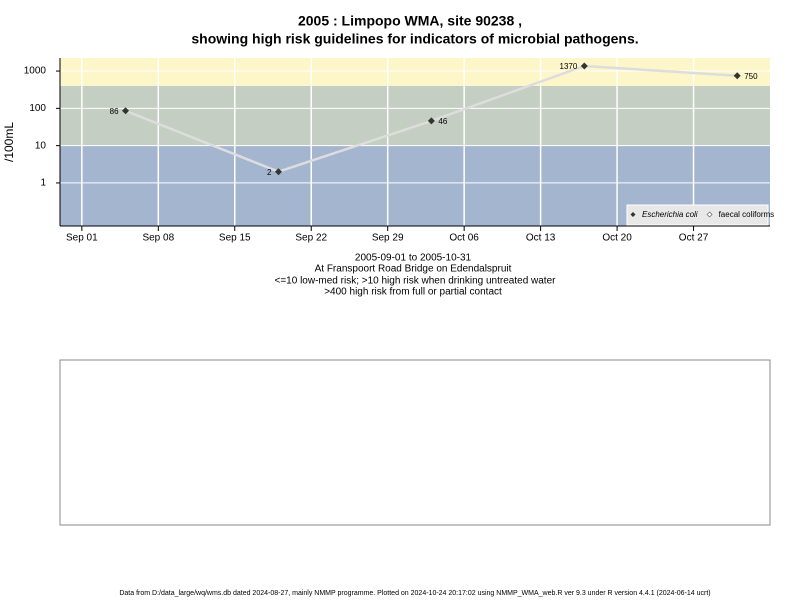 The width and height of the screenshot is (800, 600). What do you see at coordinates (413, 258) in the screenshot?
I see `subtitle: 2005-09-01 to 2005-10-31` at bounding box center [413, 258].